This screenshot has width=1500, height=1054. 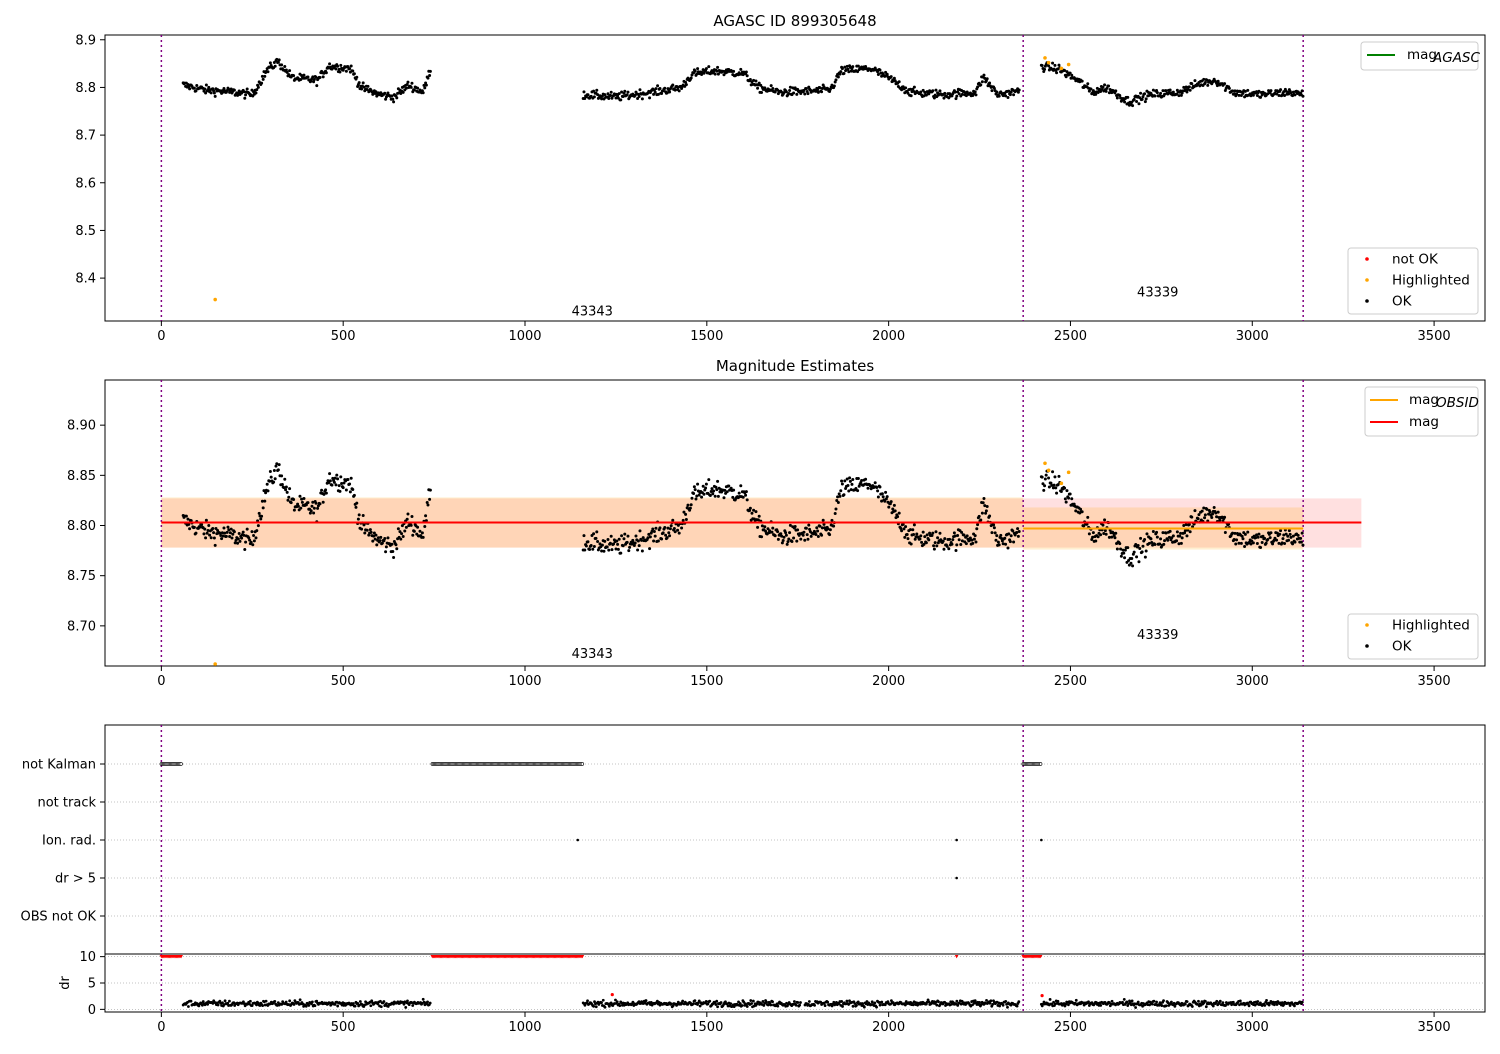 I want to click on y-tick-label: dr > 5, so click(x=75, y=879).